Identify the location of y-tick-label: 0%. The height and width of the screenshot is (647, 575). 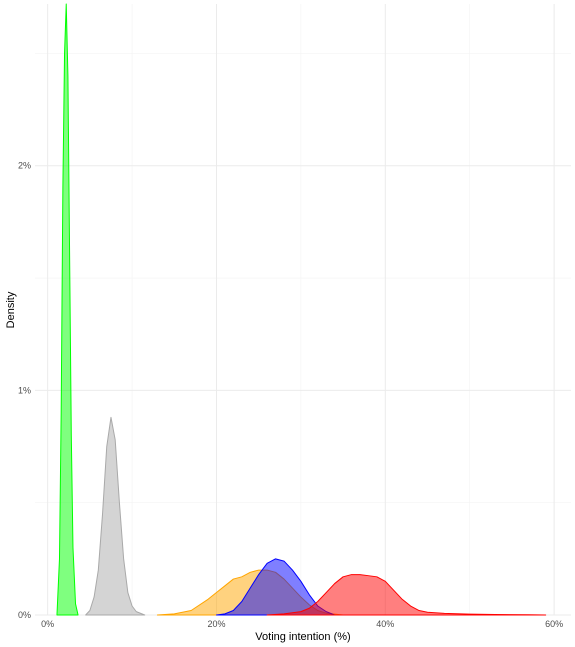
(24, 615).